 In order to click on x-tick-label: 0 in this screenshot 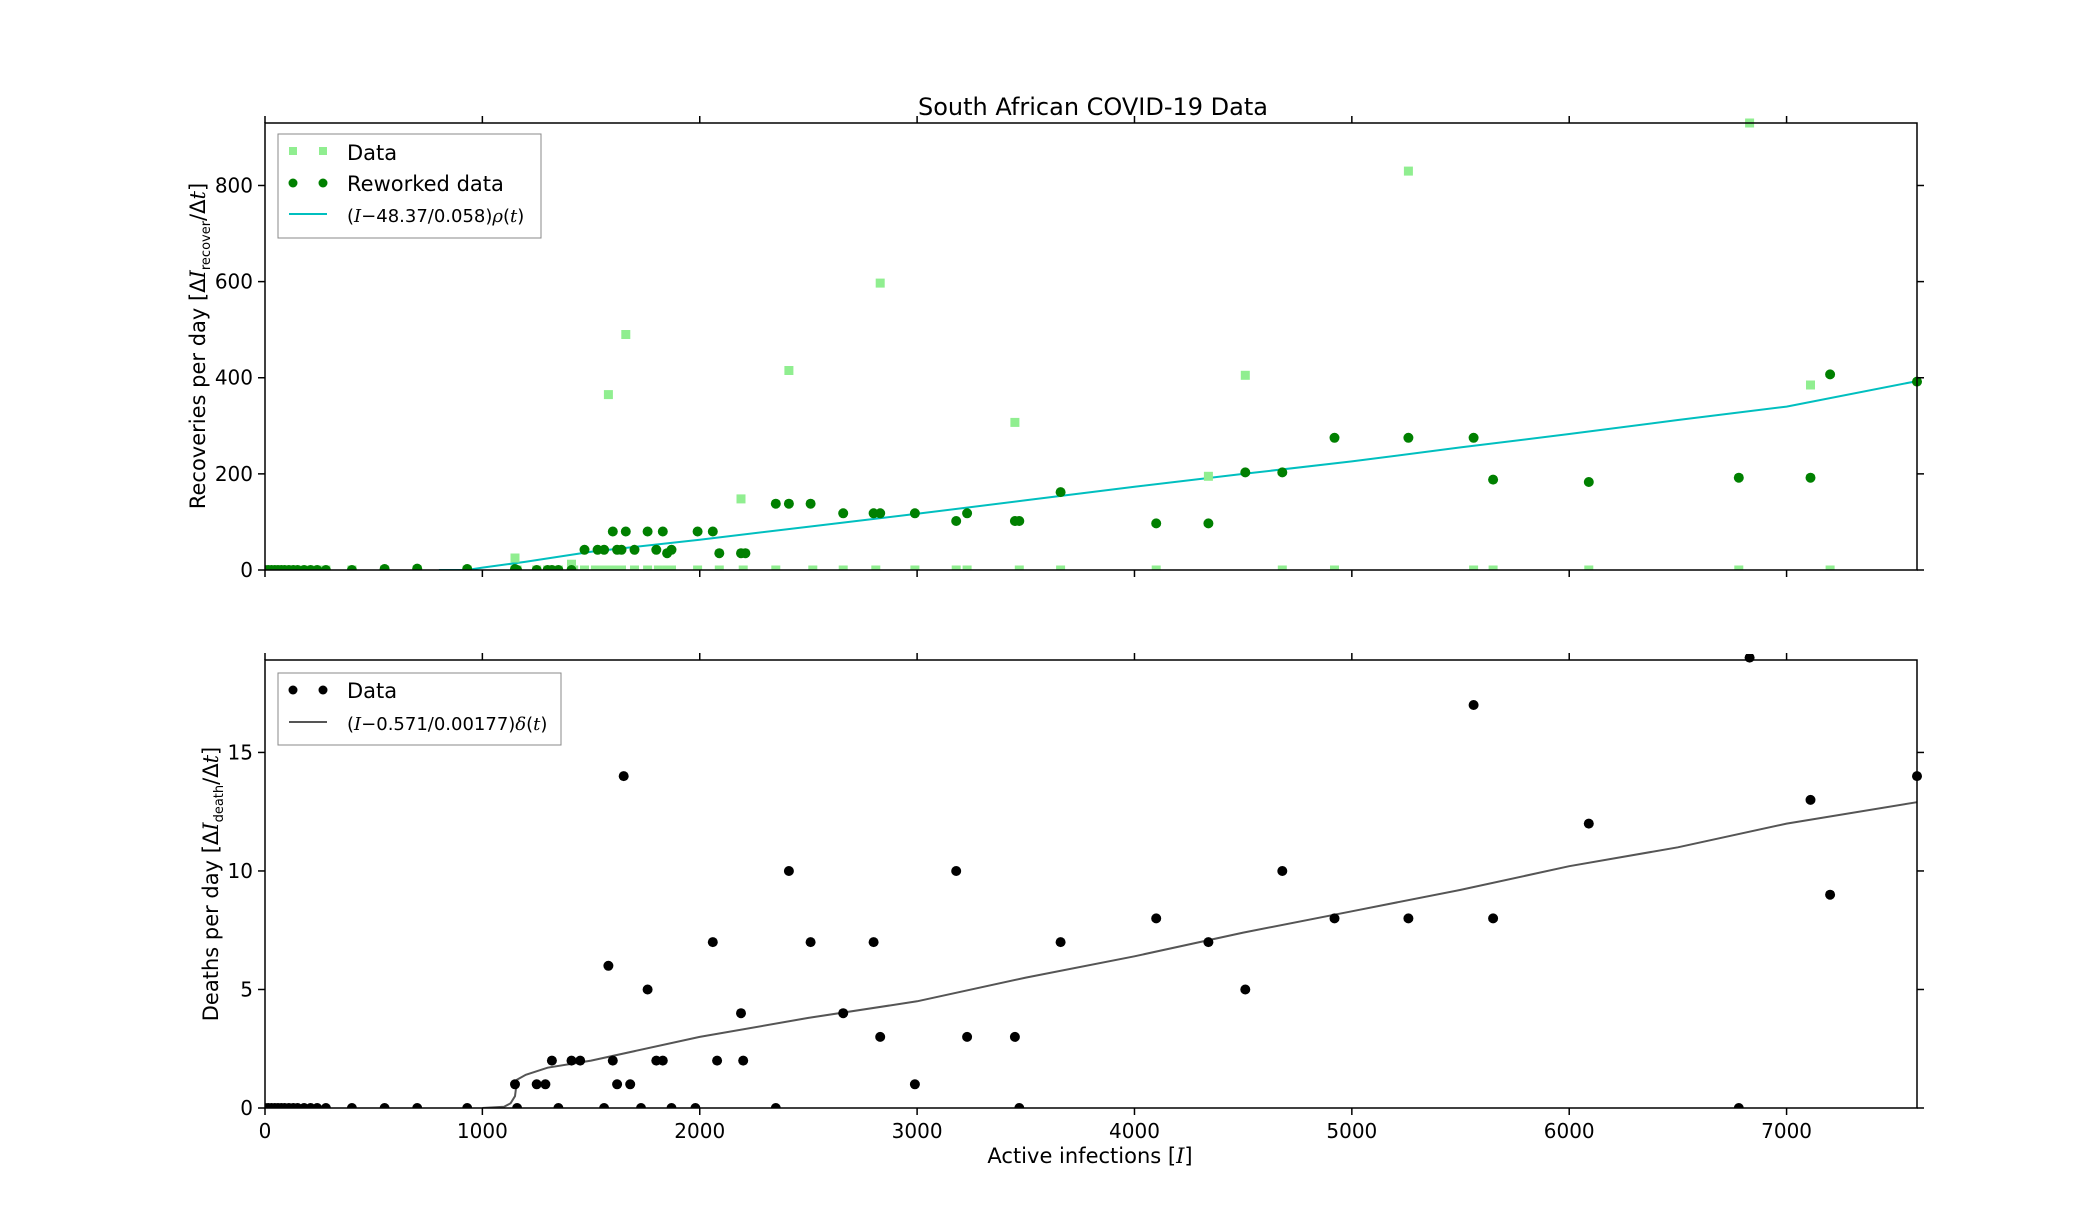, I will do `click(265, 1131)`.